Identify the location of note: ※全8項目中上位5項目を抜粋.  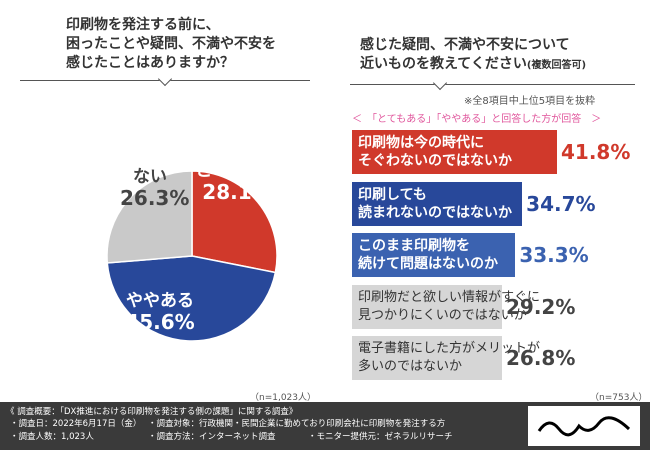
(530, 101).